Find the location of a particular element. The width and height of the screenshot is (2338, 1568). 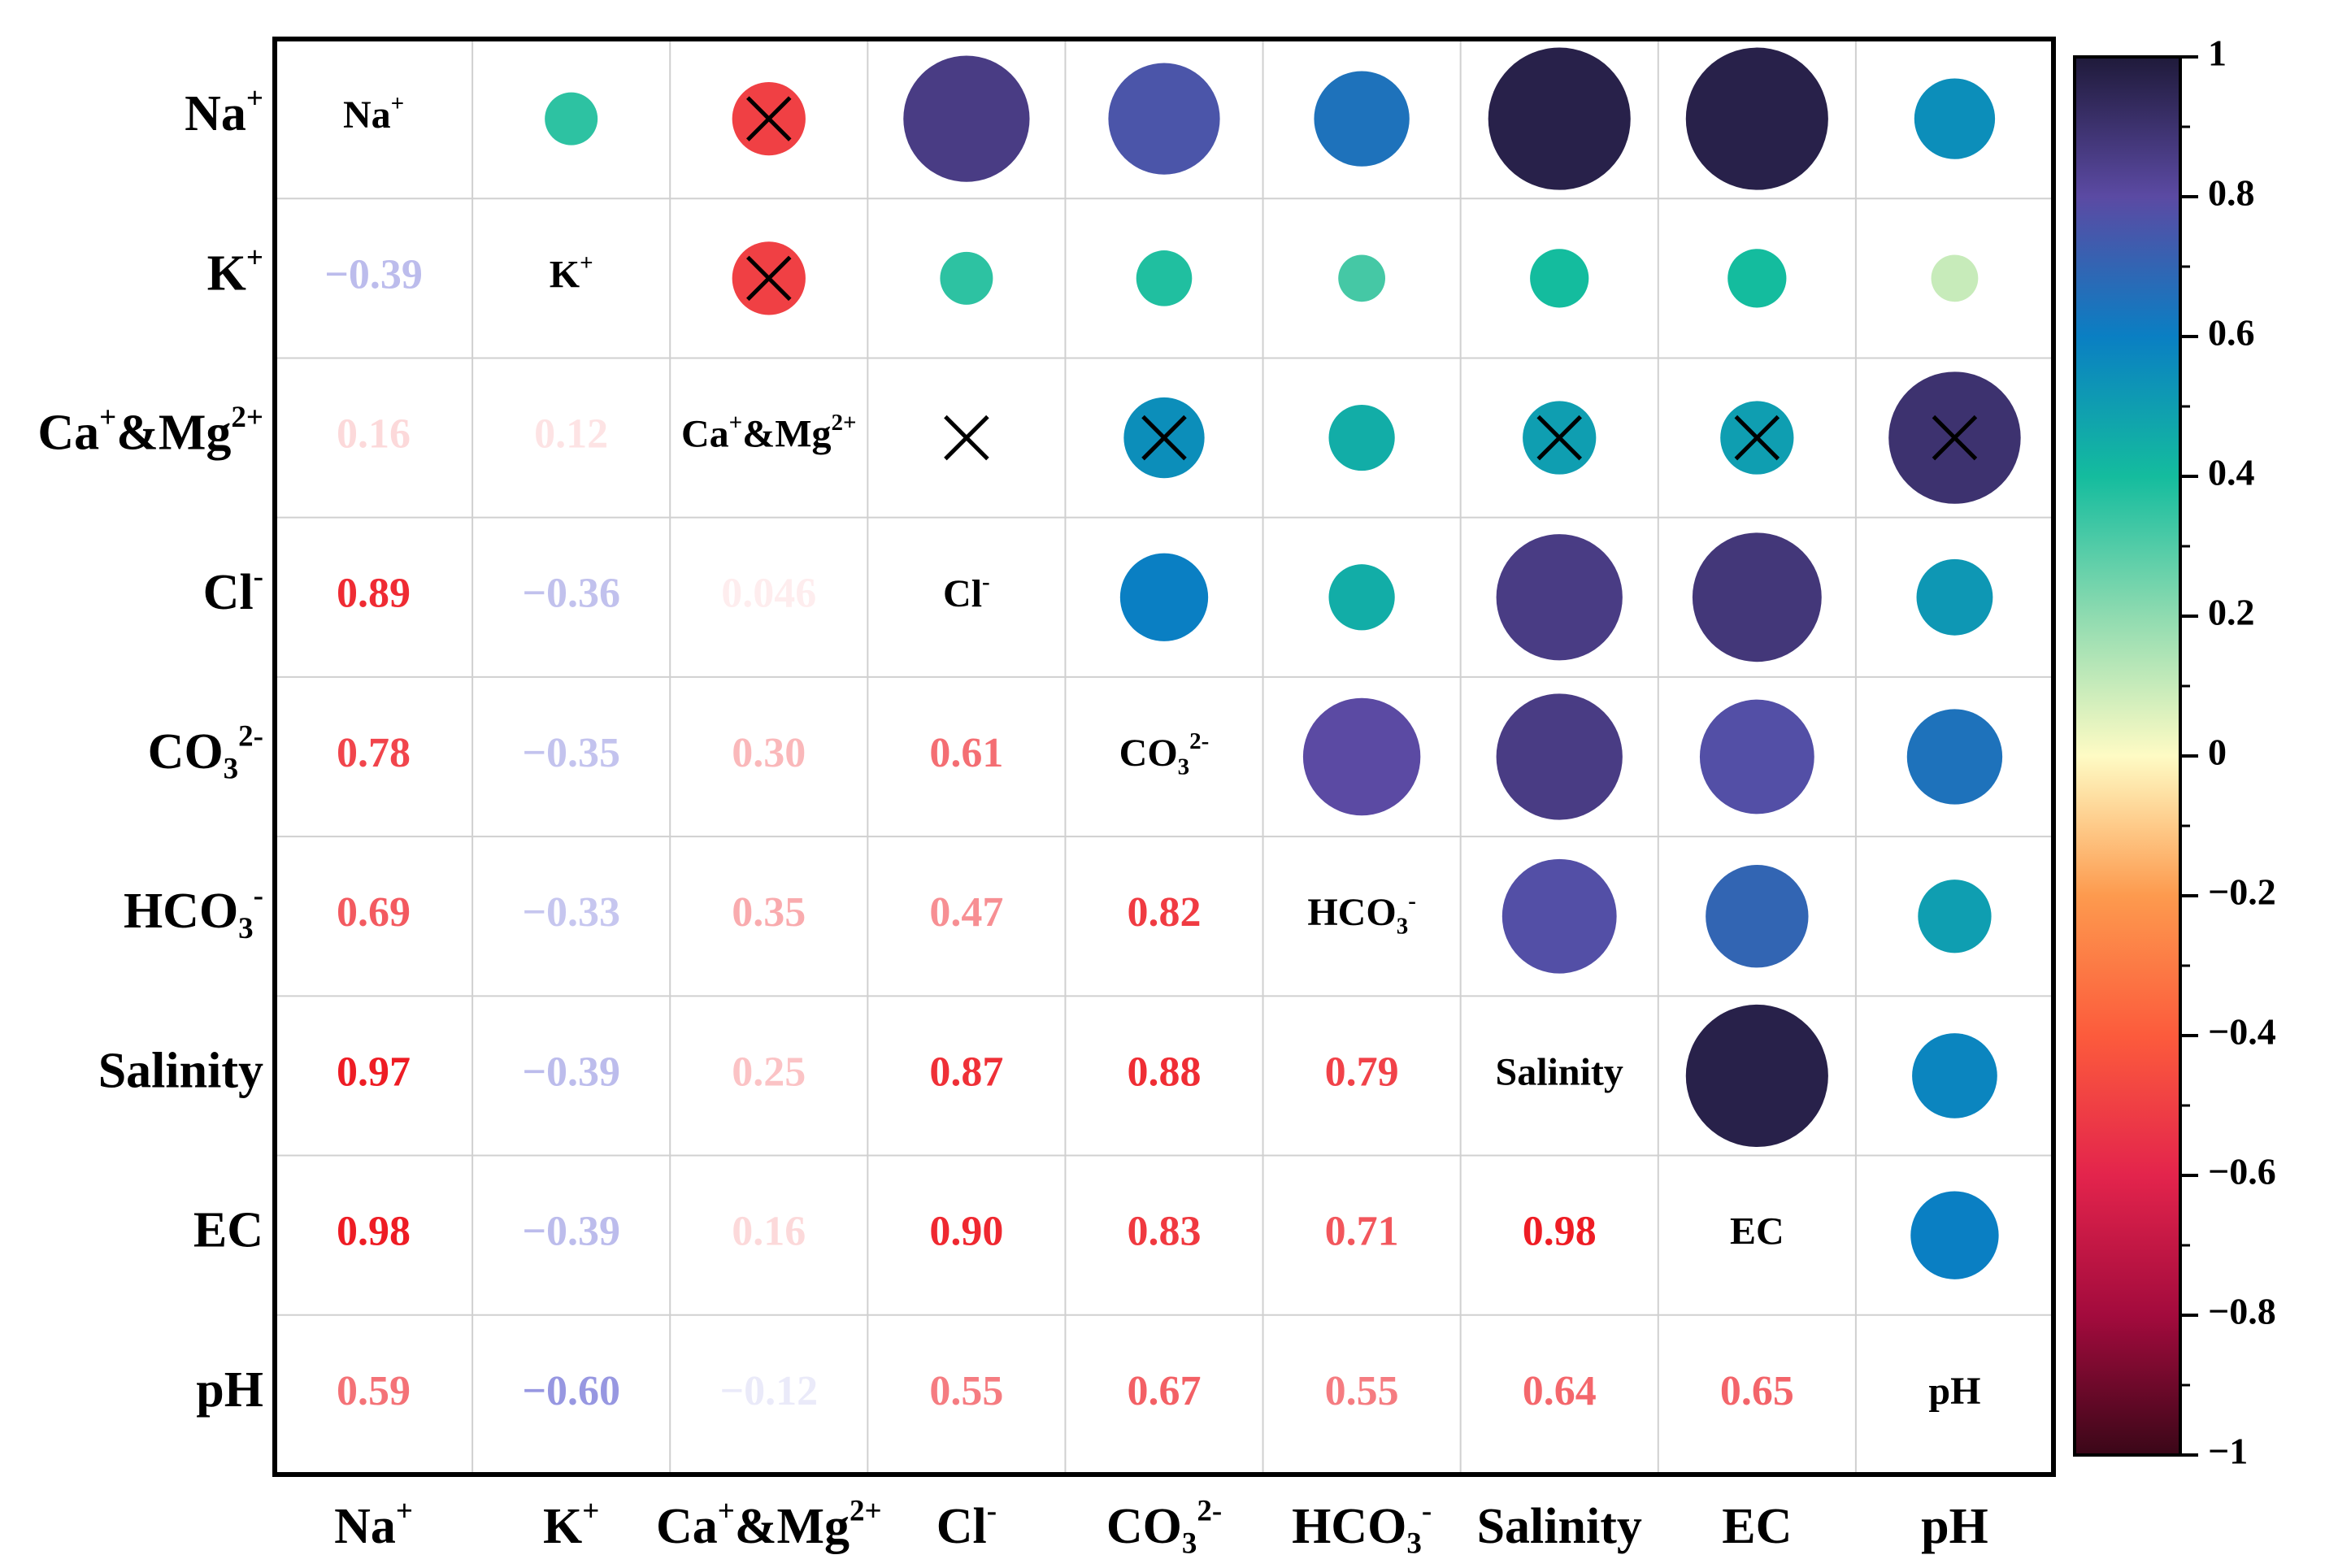

row-label: K+ is located at coordinates (235, 271).